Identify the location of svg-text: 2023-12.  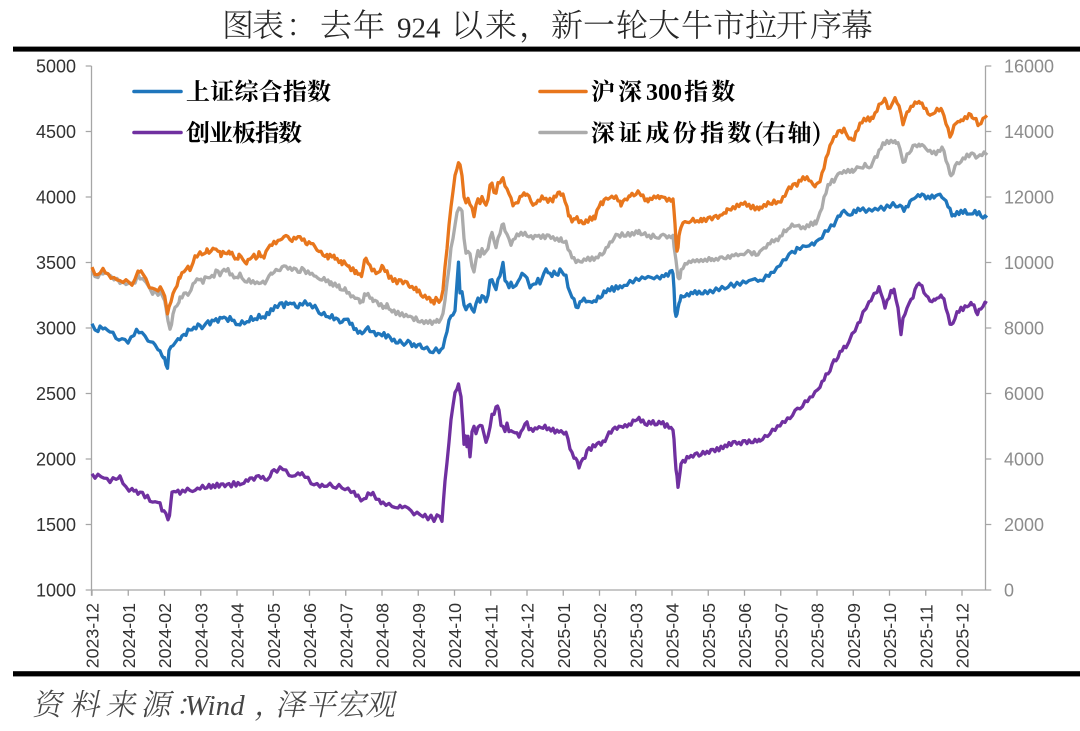
(93, 635).